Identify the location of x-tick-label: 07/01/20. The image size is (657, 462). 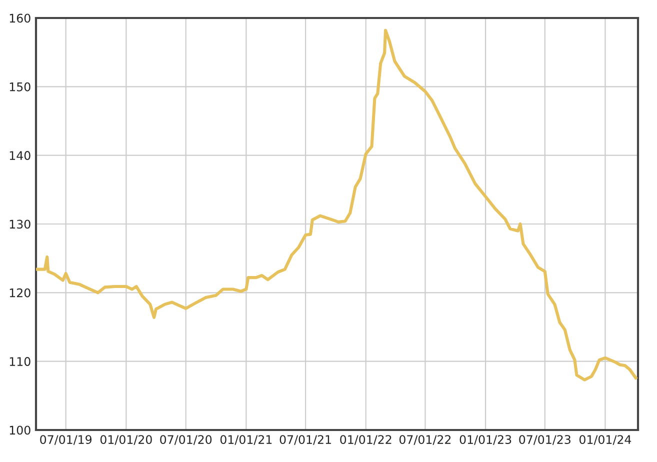
(186, 440).